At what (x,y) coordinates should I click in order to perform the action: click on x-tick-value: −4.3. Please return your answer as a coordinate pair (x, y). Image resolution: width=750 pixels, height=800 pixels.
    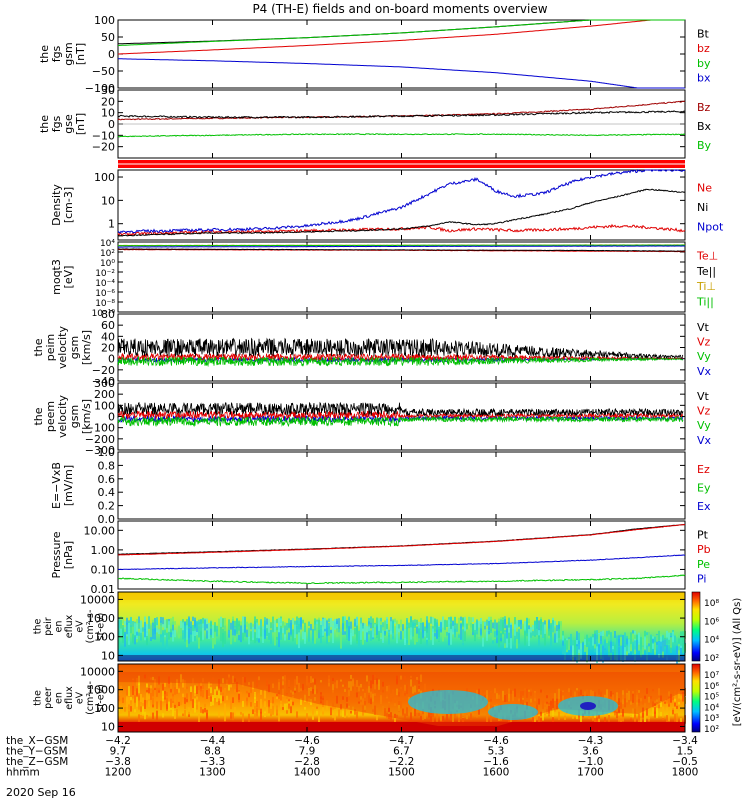
    Looking at the image, I should click on (591, 741).